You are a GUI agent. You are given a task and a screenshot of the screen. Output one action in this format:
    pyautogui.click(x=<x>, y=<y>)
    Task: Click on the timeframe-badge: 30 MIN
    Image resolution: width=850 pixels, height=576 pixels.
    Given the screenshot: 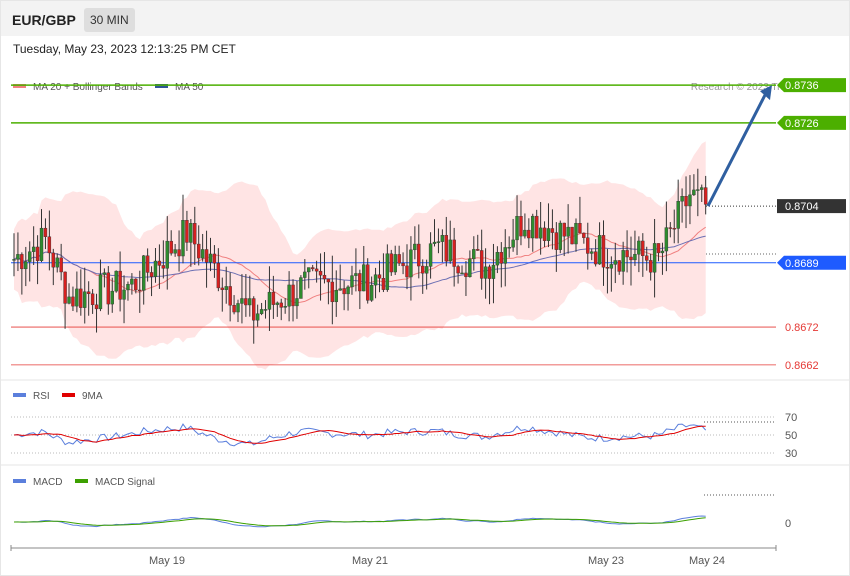 What is the action you would take?
    pyautogui.click(x=109, y=20)
    